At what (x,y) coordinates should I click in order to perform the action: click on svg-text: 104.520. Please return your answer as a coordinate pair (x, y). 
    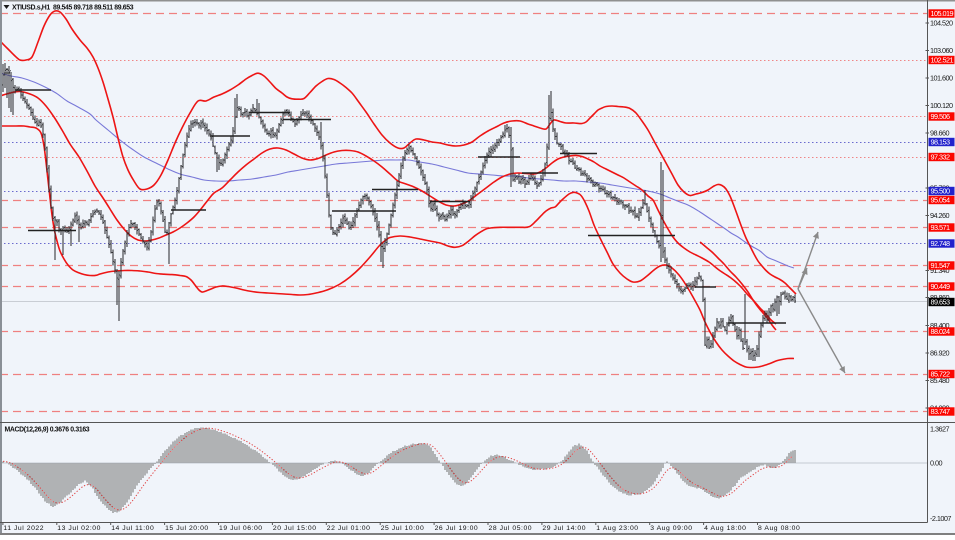
    Looking at the image, I should click on (941, 23).